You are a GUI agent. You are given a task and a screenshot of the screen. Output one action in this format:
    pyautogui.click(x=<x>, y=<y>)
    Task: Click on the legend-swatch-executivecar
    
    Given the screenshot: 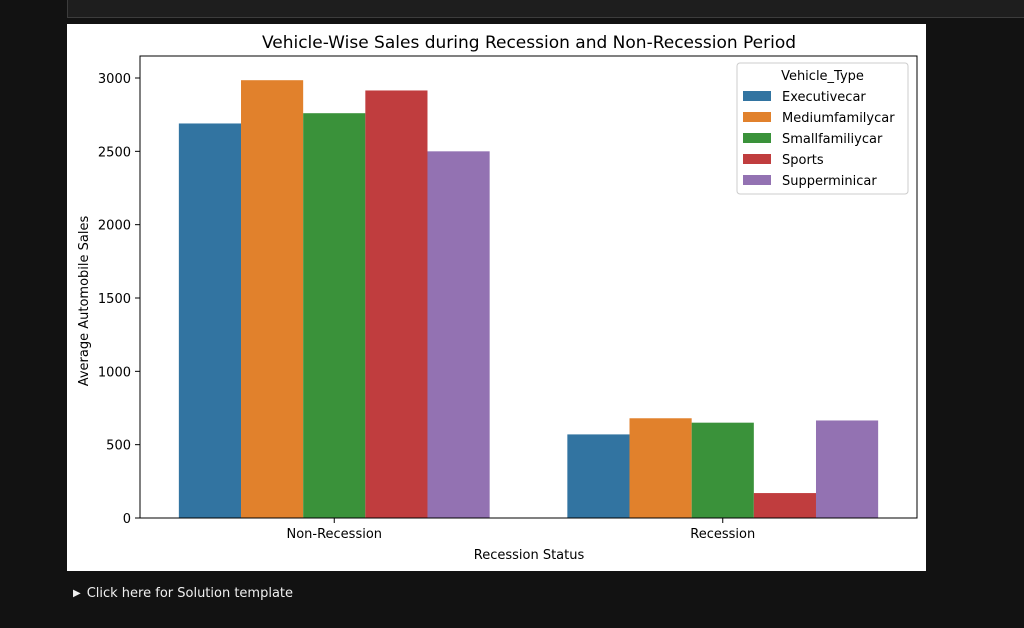 What is the action you would take?
    pyautogui.click(x=757, y=96)
    